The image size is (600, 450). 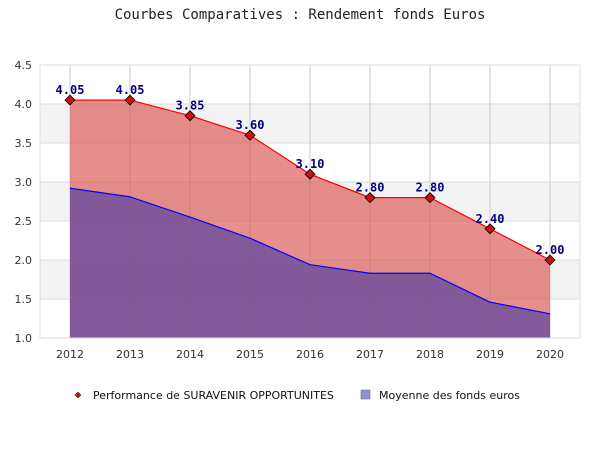 I want to click on data-label: 2.40, so click(x=490, y=219).